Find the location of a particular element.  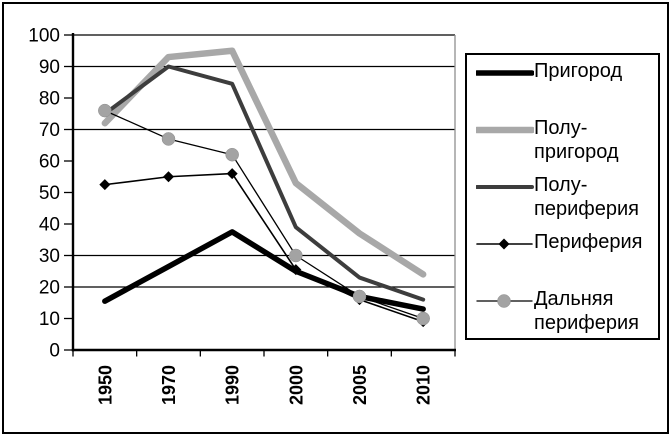

legend-item: Периферия is located at coordinates (567, 258).